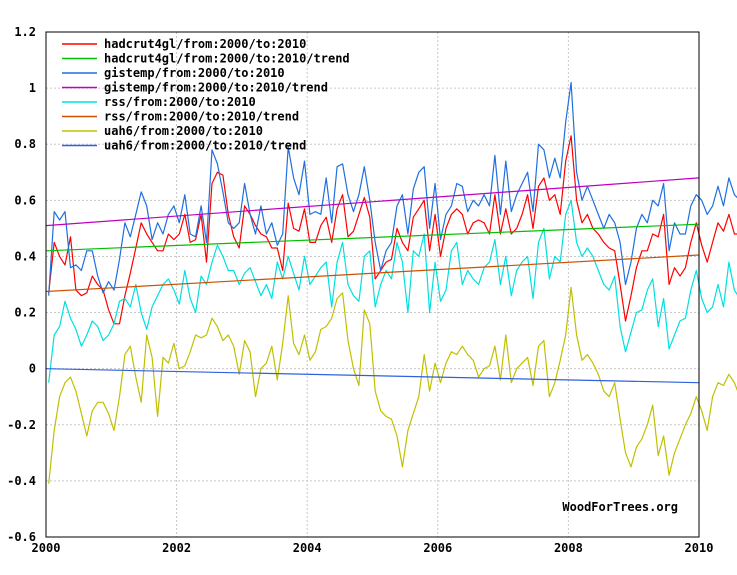  What do you see at coordinates (227, 59) in the screenshot?
I see `legend-label: hadcrut4gl/from:2000/to:2010/trend` at bounding box center [227, 59].